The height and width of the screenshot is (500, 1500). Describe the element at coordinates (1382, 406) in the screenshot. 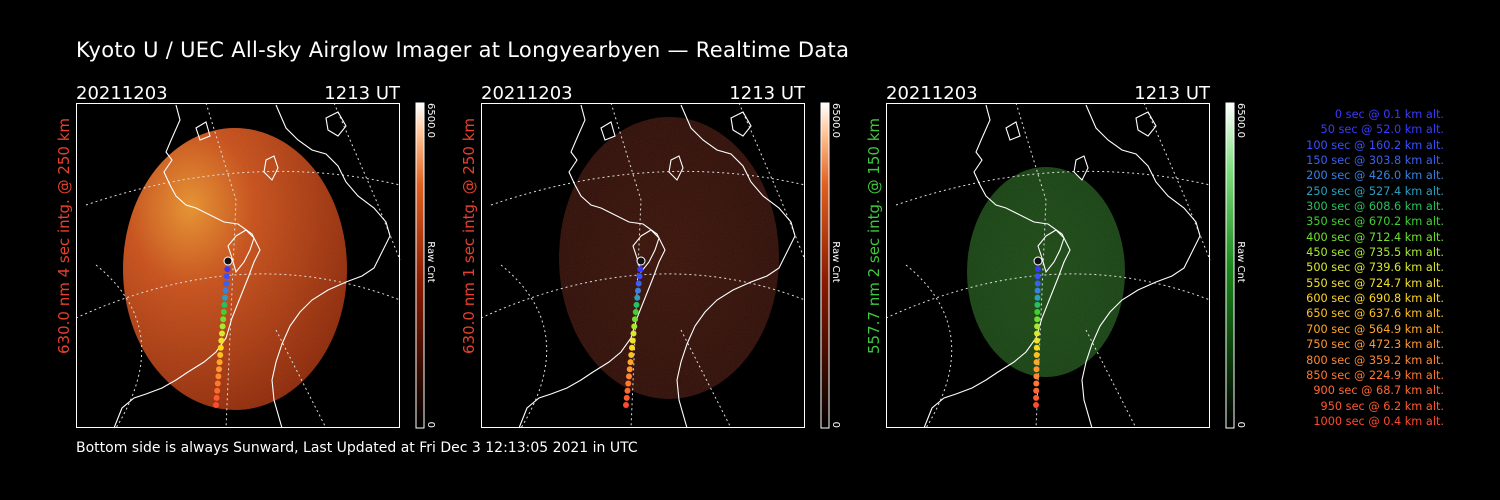

I see `trajectory-legend-item: 950 sec @ 6.2 km alt.` at that location.